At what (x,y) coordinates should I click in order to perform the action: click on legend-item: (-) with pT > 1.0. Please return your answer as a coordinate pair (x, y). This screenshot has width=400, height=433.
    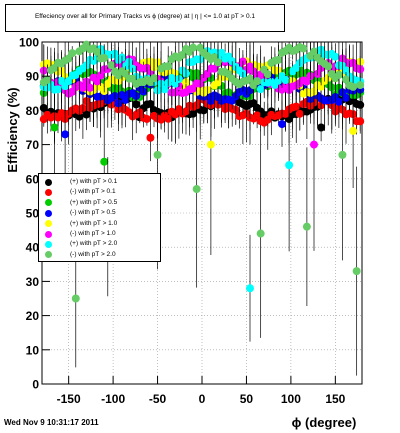
    Looking at the image, I should click on (99, 234).